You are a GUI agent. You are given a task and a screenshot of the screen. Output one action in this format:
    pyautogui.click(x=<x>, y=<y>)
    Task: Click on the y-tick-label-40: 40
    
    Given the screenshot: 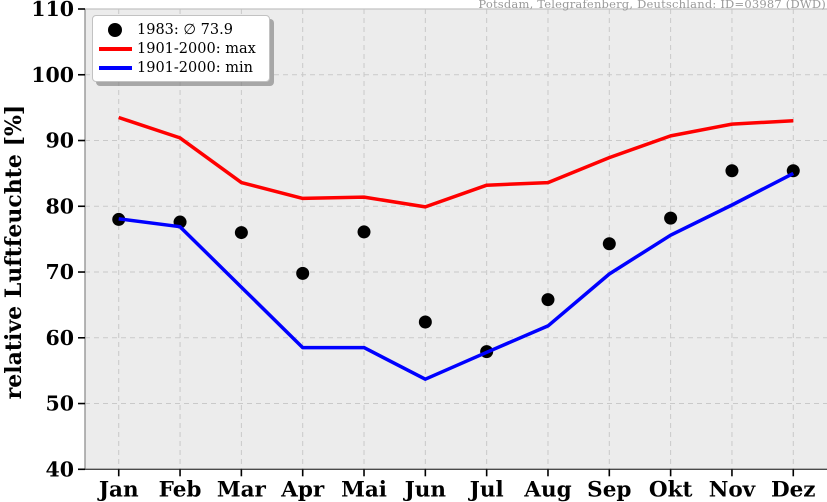 What is the action you would take?
    pyautogui.click(x=59, y=469)
    